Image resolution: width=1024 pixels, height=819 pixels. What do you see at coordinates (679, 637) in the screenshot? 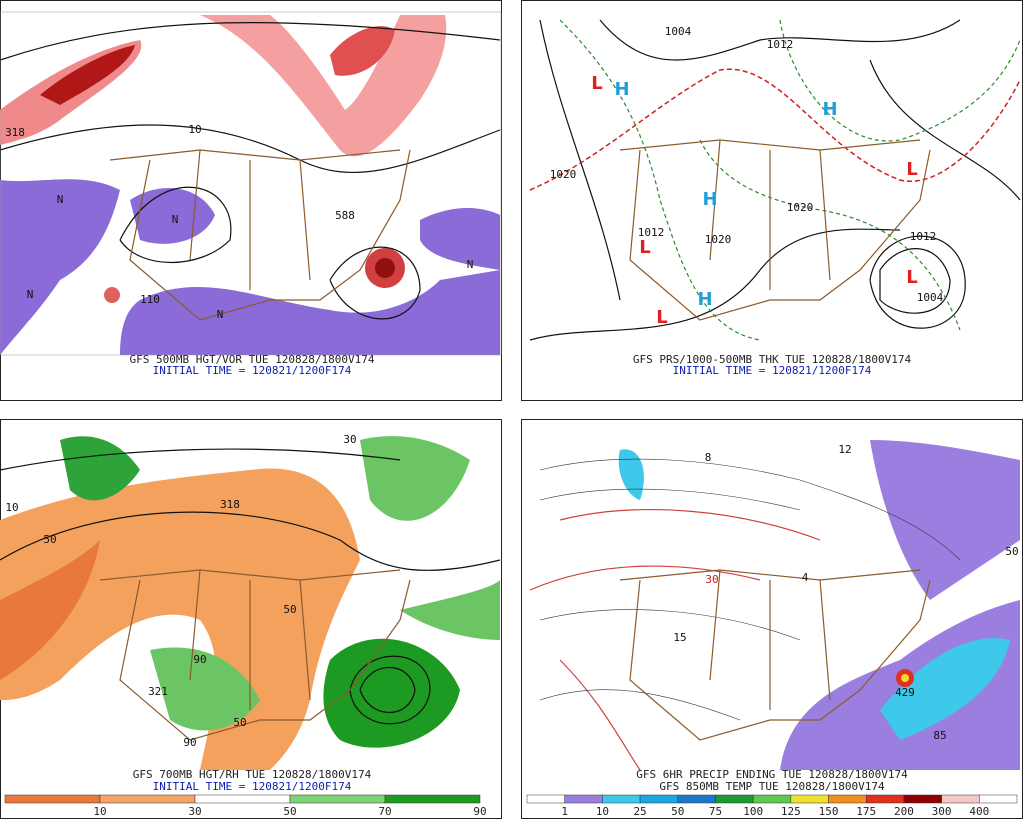
I see `contour-label: 15` at bounding box center [679, 637].